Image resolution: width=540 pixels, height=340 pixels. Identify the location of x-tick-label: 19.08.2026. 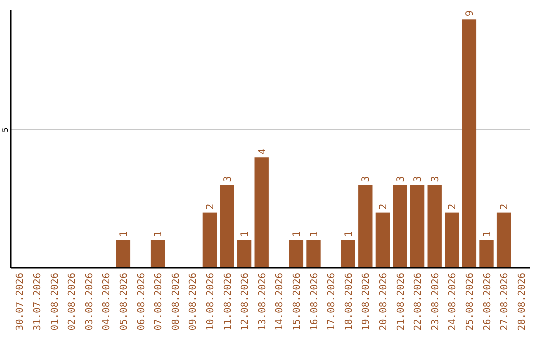
(366, 301).